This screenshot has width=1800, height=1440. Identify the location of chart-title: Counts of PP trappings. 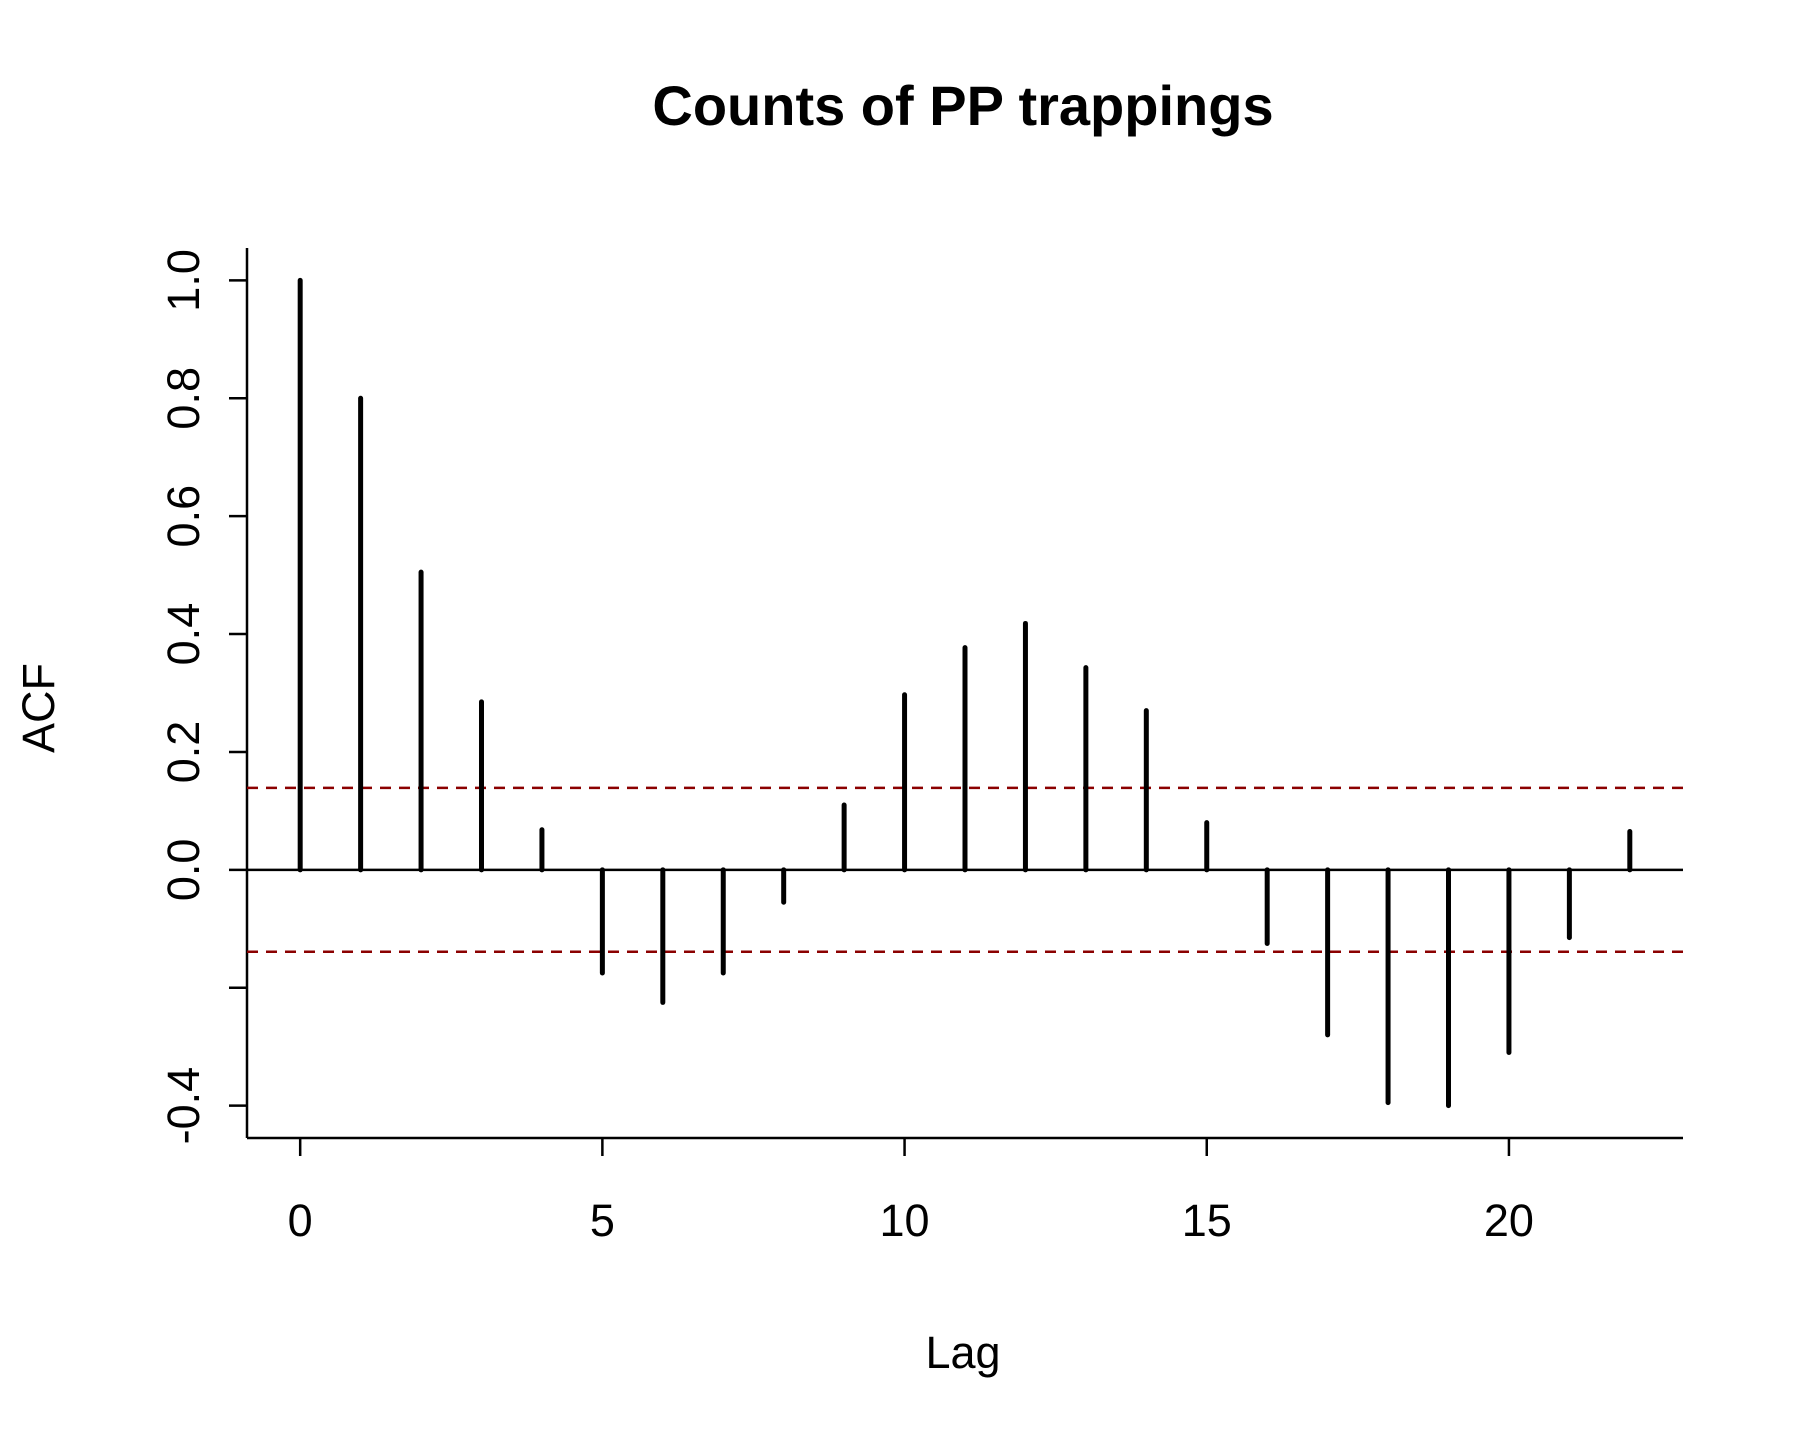
(962, 105).